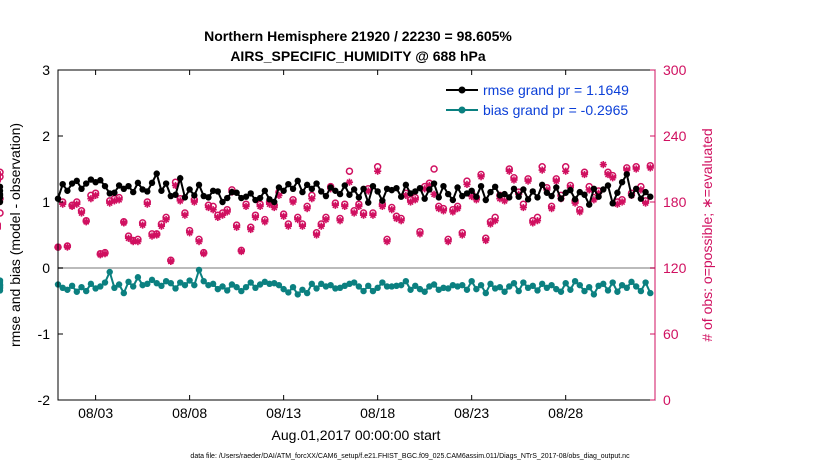 The width and height of the screenshot is (830, 470). What do you see at coordinates (675, 70) in the screenshot?
I see `y2-tick-label: 300` at bounding box center [675, 70].